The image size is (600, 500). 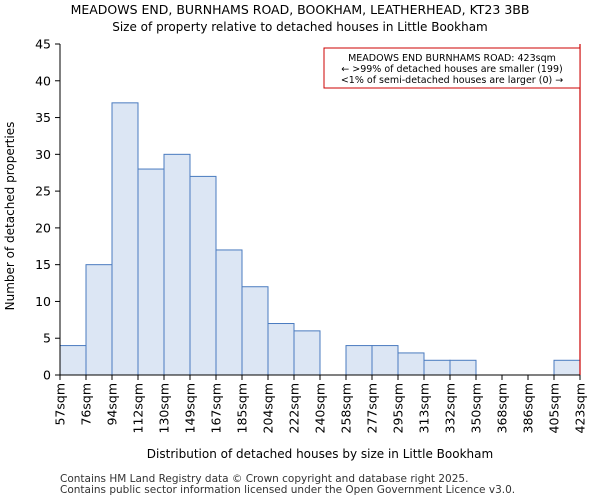 I want to click on x-tick-label: 405sqm, so click(x=554, y=408).